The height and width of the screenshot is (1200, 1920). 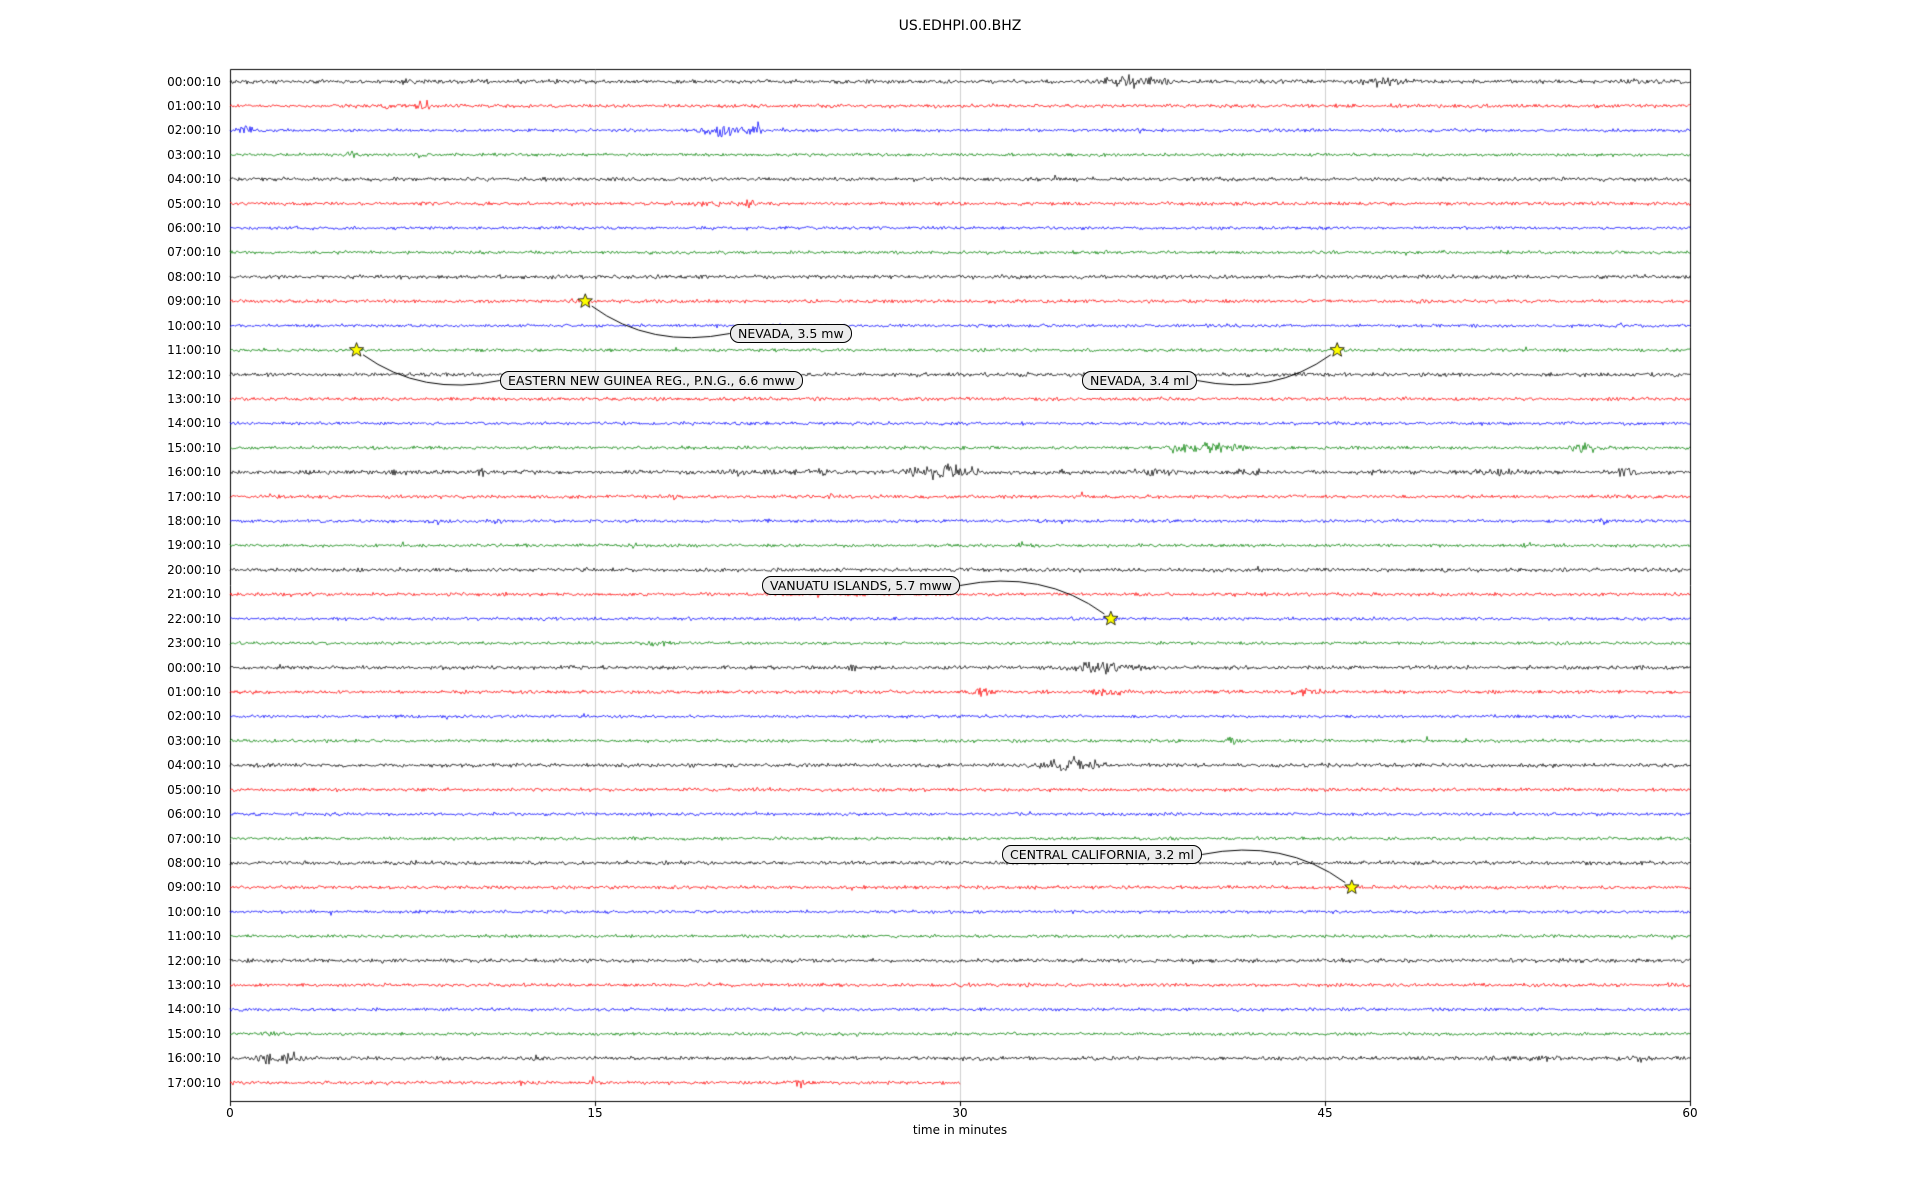 I want to click on row-time-label: 21:00:10, so click(x=194, y=594).